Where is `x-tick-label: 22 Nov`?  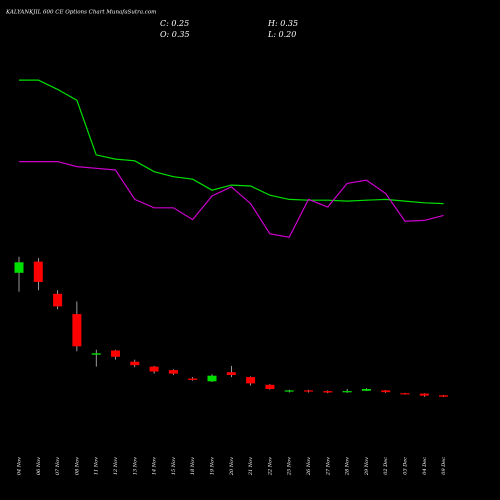 x-tick-label: 22 Nov is located at coordinates (270, 466).